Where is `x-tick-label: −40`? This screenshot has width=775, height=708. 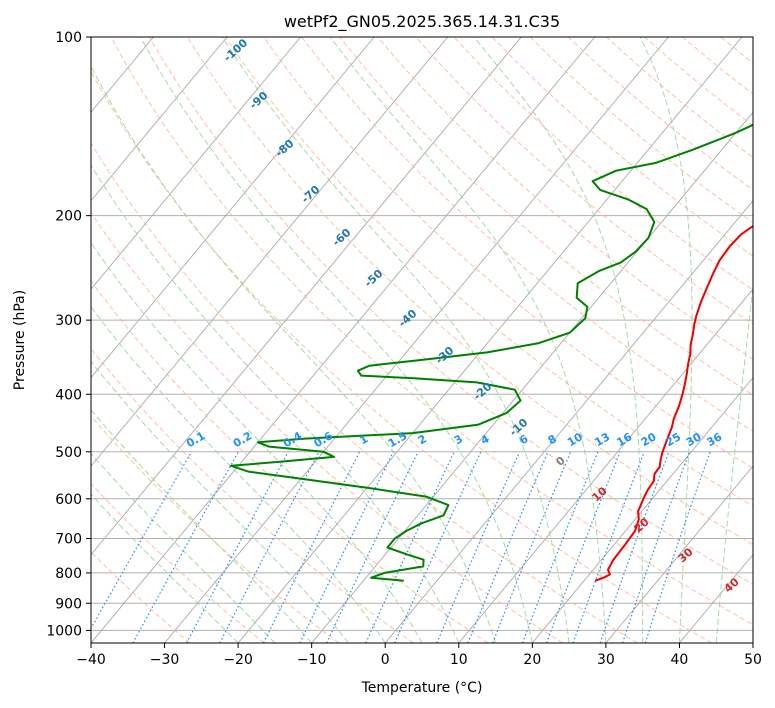
x-tick-label: −40 is located at coordinates (91, 660).